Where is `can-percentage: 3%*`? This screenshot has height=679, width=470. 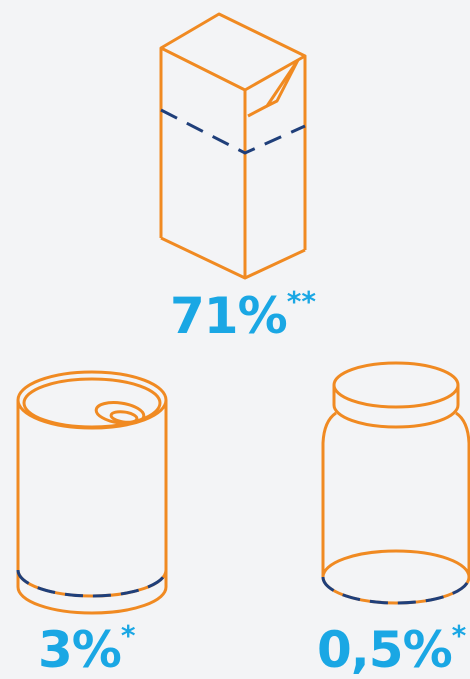
can-percentage: 3%* is located at coordinates (87, 647).